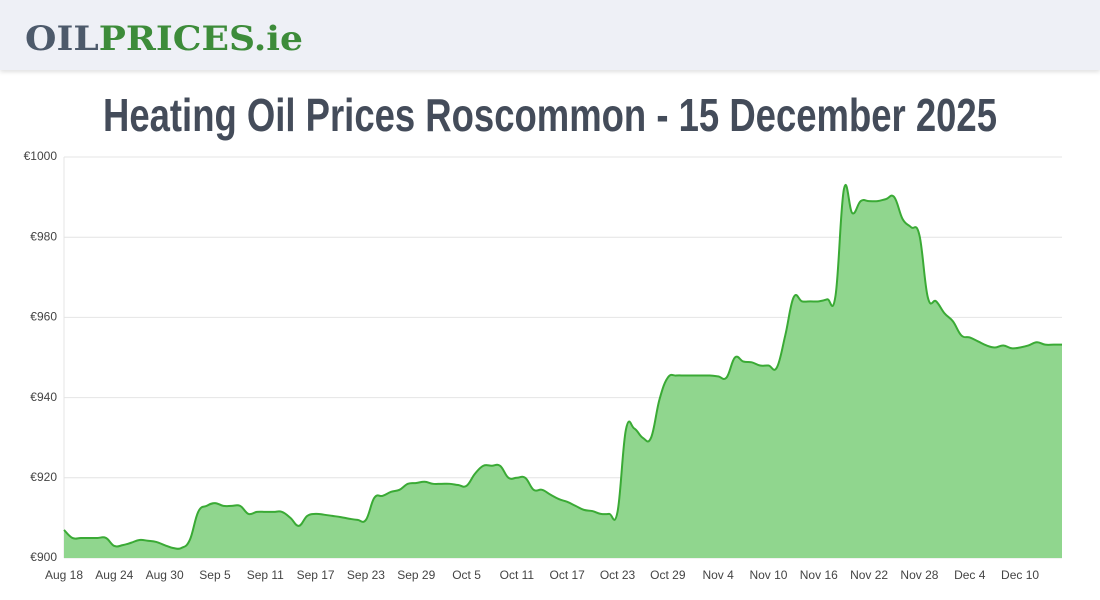 The height and width of the screenshot is (600, 1100). I want to click on x-tick-label: Oct 11, so click(517, 575).